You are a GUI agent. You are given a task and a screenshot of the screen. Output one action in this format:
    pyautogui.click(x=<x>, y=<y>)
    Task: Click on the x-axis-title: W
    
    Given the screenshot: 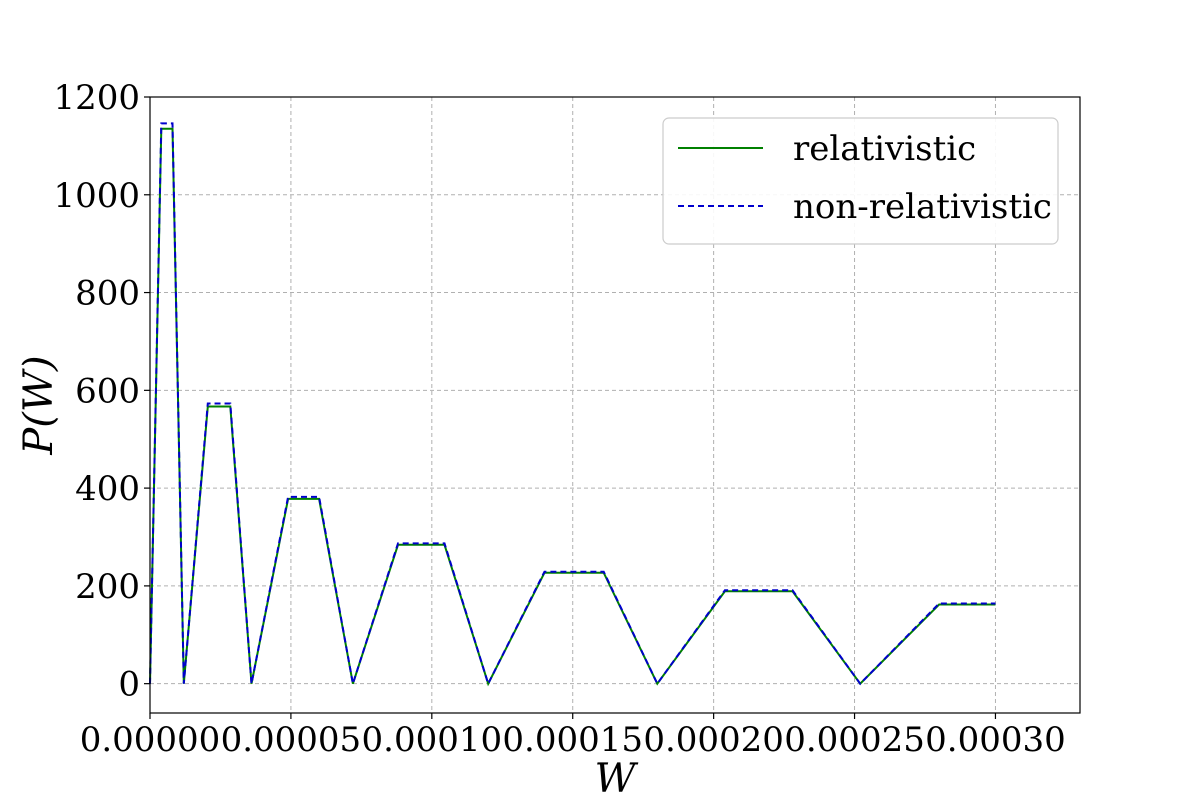 What is the action you would take?
    pyautogui.click(x=616, y=778)
    